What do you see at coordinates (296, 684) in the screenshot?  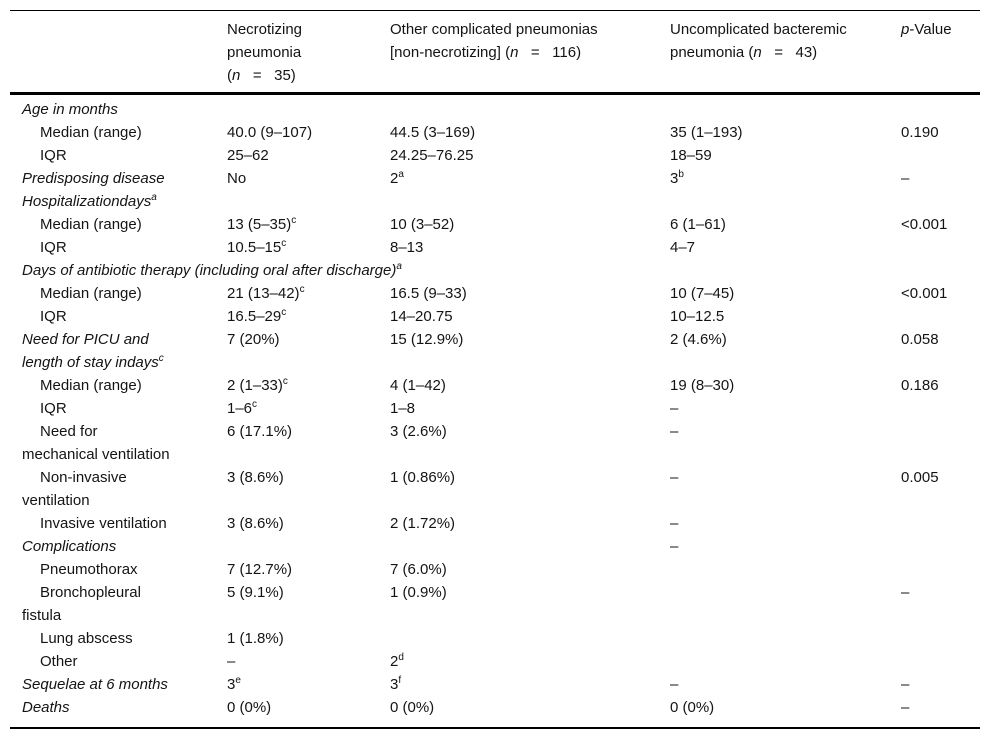 I see `value-cell: 3e` at bounding box center [296, 684].